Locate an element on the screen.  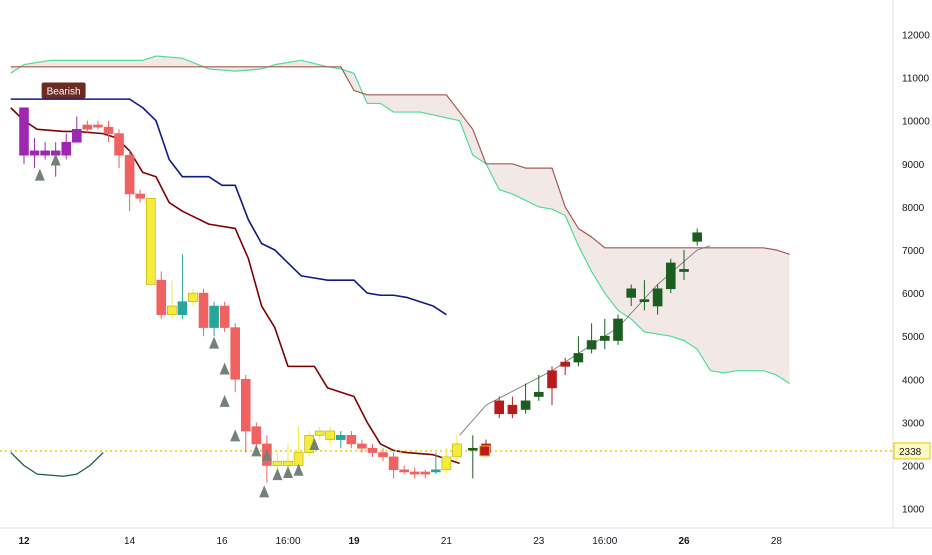
x-tick-label: 26 is located at coordinates (684, 541).